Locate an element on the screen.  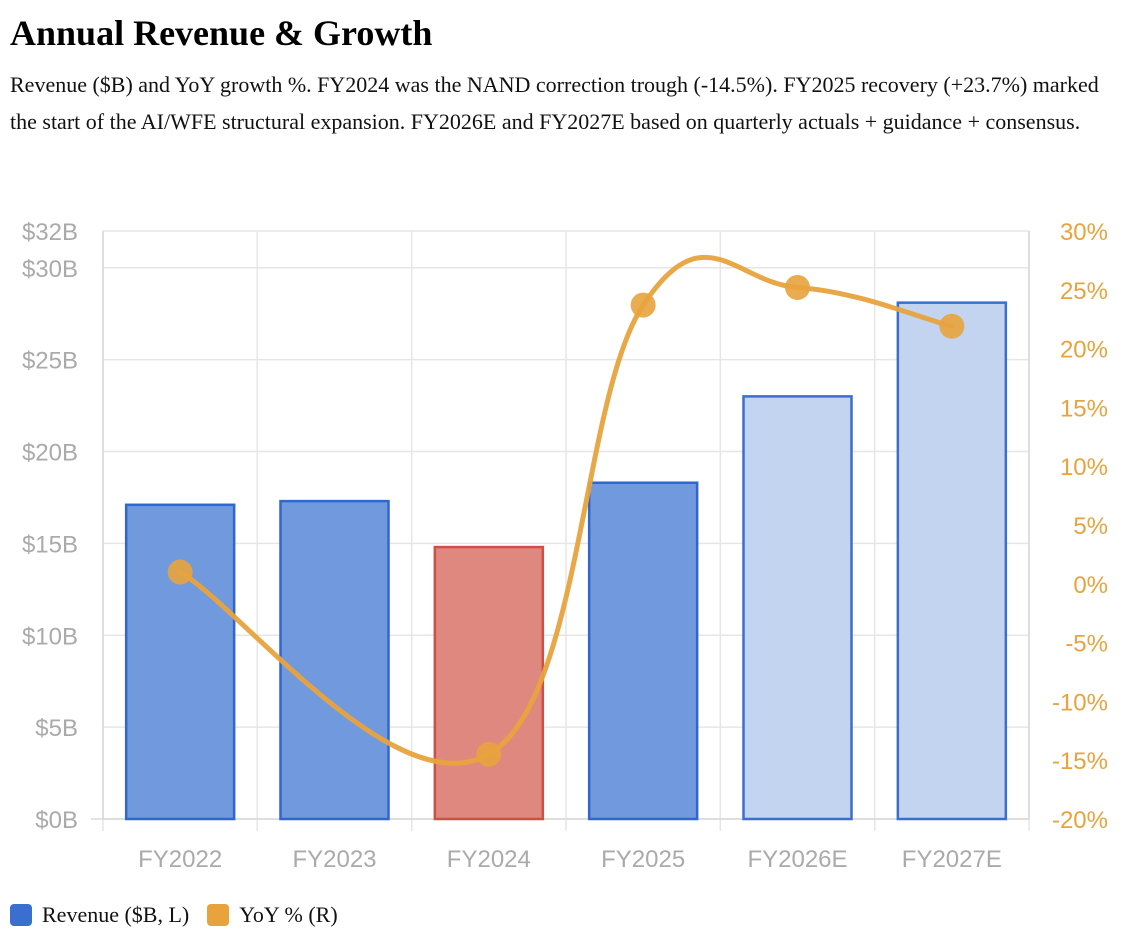
left-tick-label: $20B is located at coordinates (50, 453).